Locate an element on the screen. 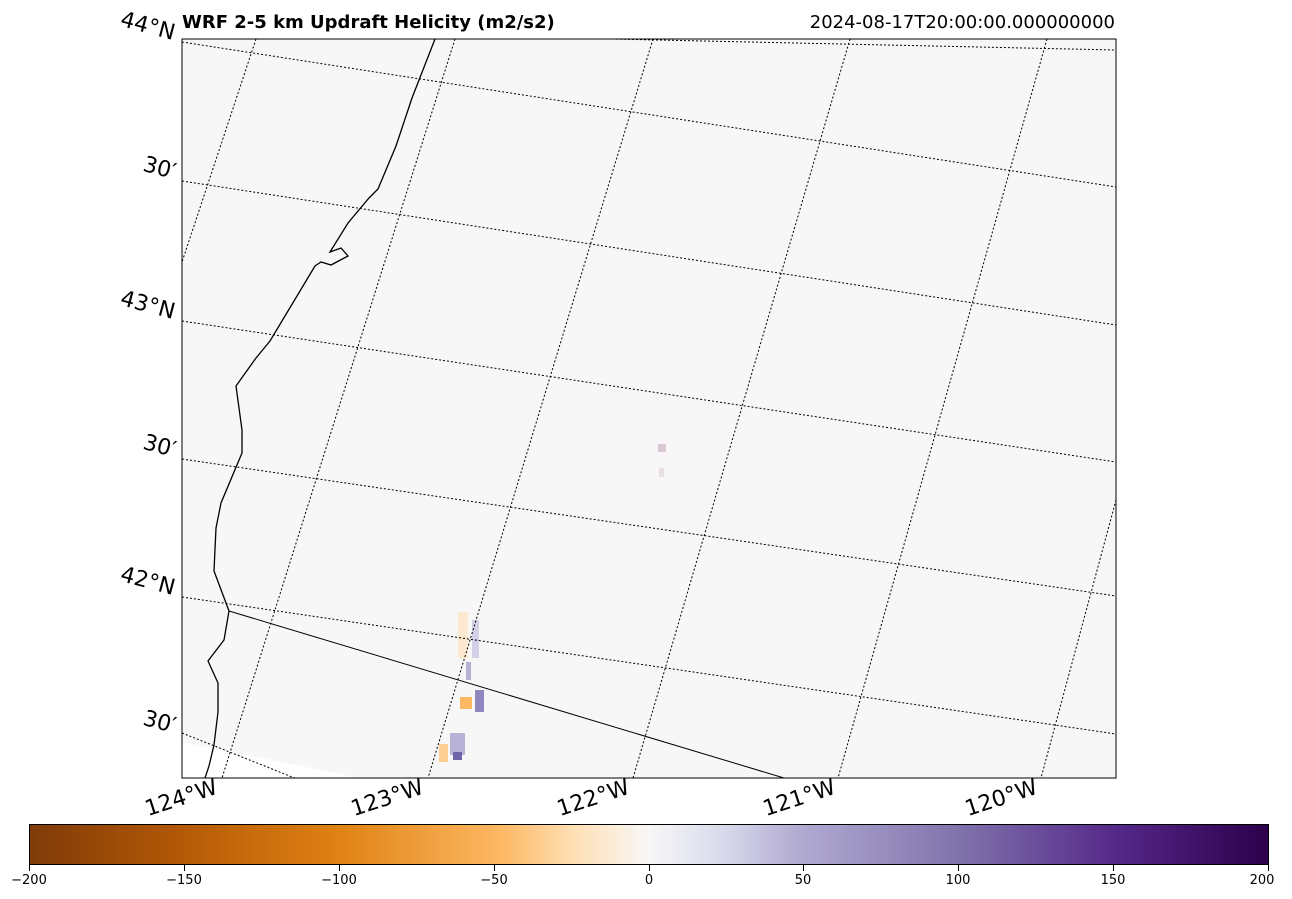  map-title: WRF 2-5 km Updraft Helicity (m2/s2) is located at coordinates (368, 22).